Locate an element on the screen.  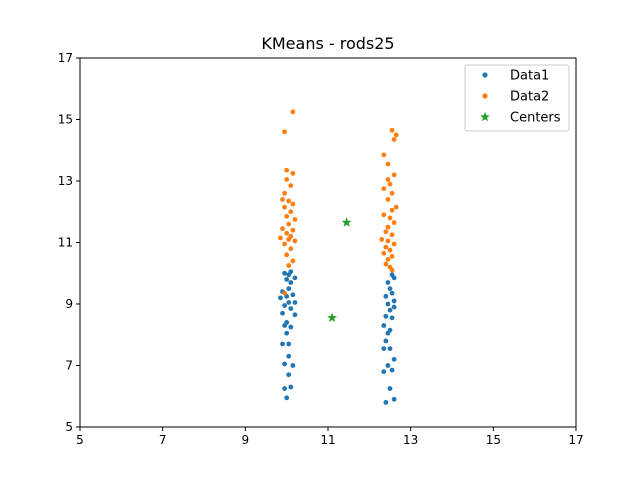
legend-entry-data1: Data1 is located at coordinates (515, 76).